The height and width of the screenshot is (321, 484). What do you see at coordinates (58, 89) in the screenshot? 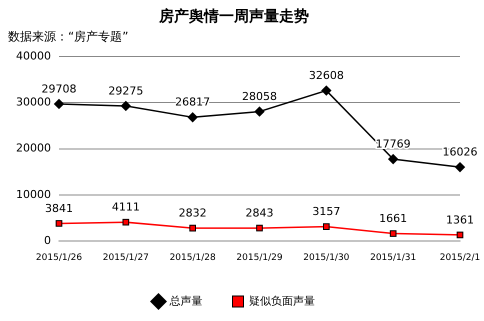
I see `data-label: 29708` at bounding box center [58, 89].